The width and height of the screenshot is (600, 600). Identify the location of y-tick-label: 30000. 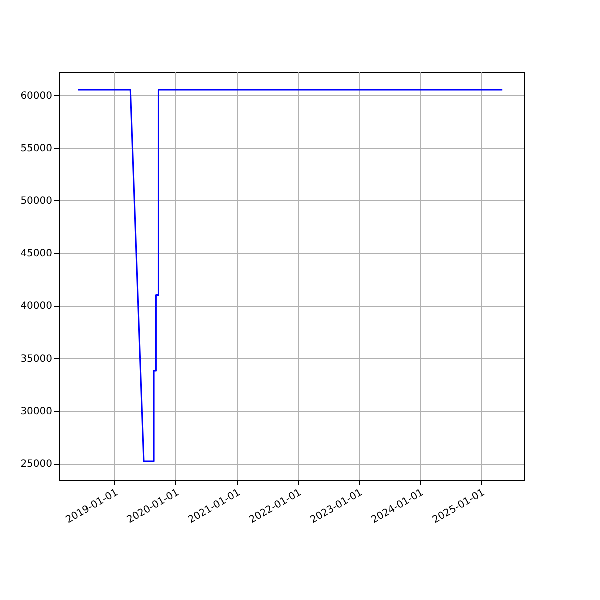
(36, 412).